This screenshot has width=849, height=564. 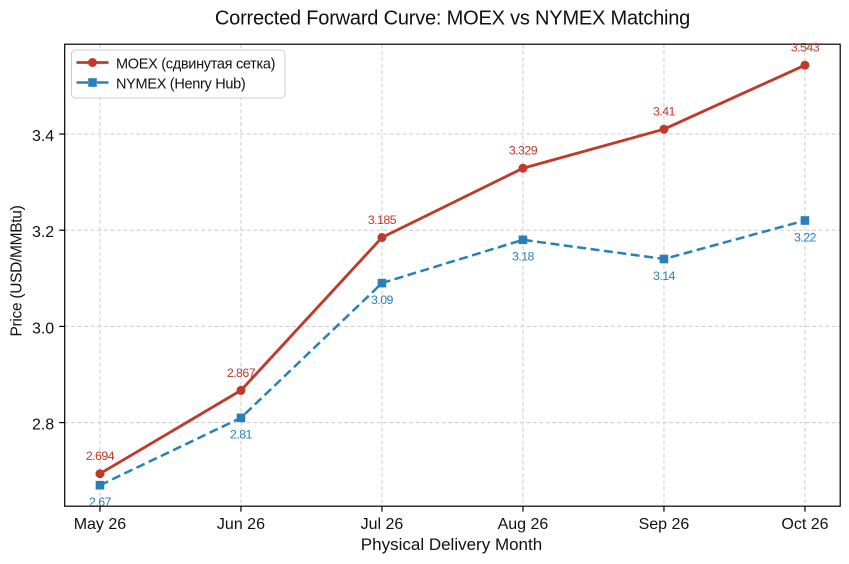 What do you see at coordinates (523, 257) in the screenshot?
I see `svg-text: 3.18` at bounding box center [523, 257].